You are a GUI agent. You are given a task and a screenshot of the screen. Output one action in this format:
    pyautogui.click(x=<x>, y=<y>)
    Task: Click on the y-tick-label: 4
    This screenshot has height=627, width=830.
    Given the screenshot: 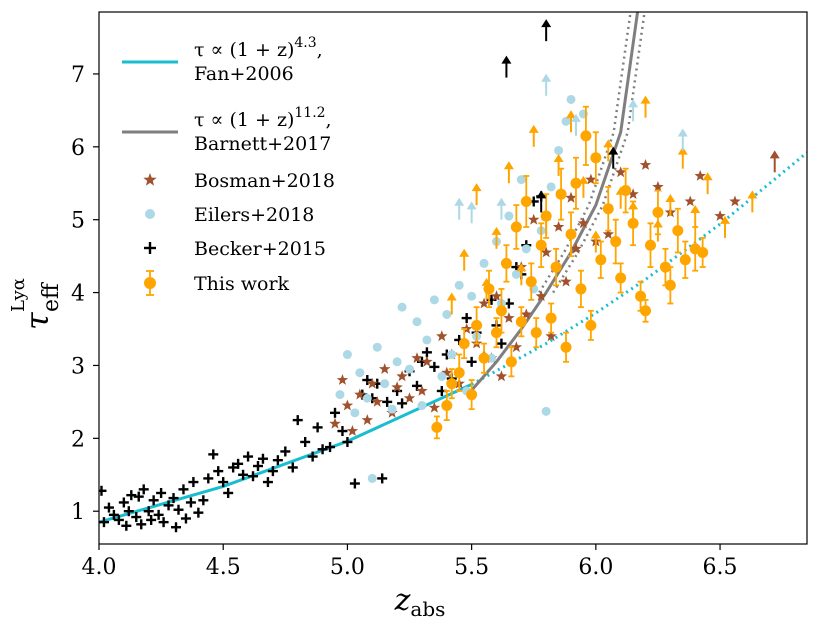 What is the action you would take?
    pyautogui.click(x=78, y=294)
    